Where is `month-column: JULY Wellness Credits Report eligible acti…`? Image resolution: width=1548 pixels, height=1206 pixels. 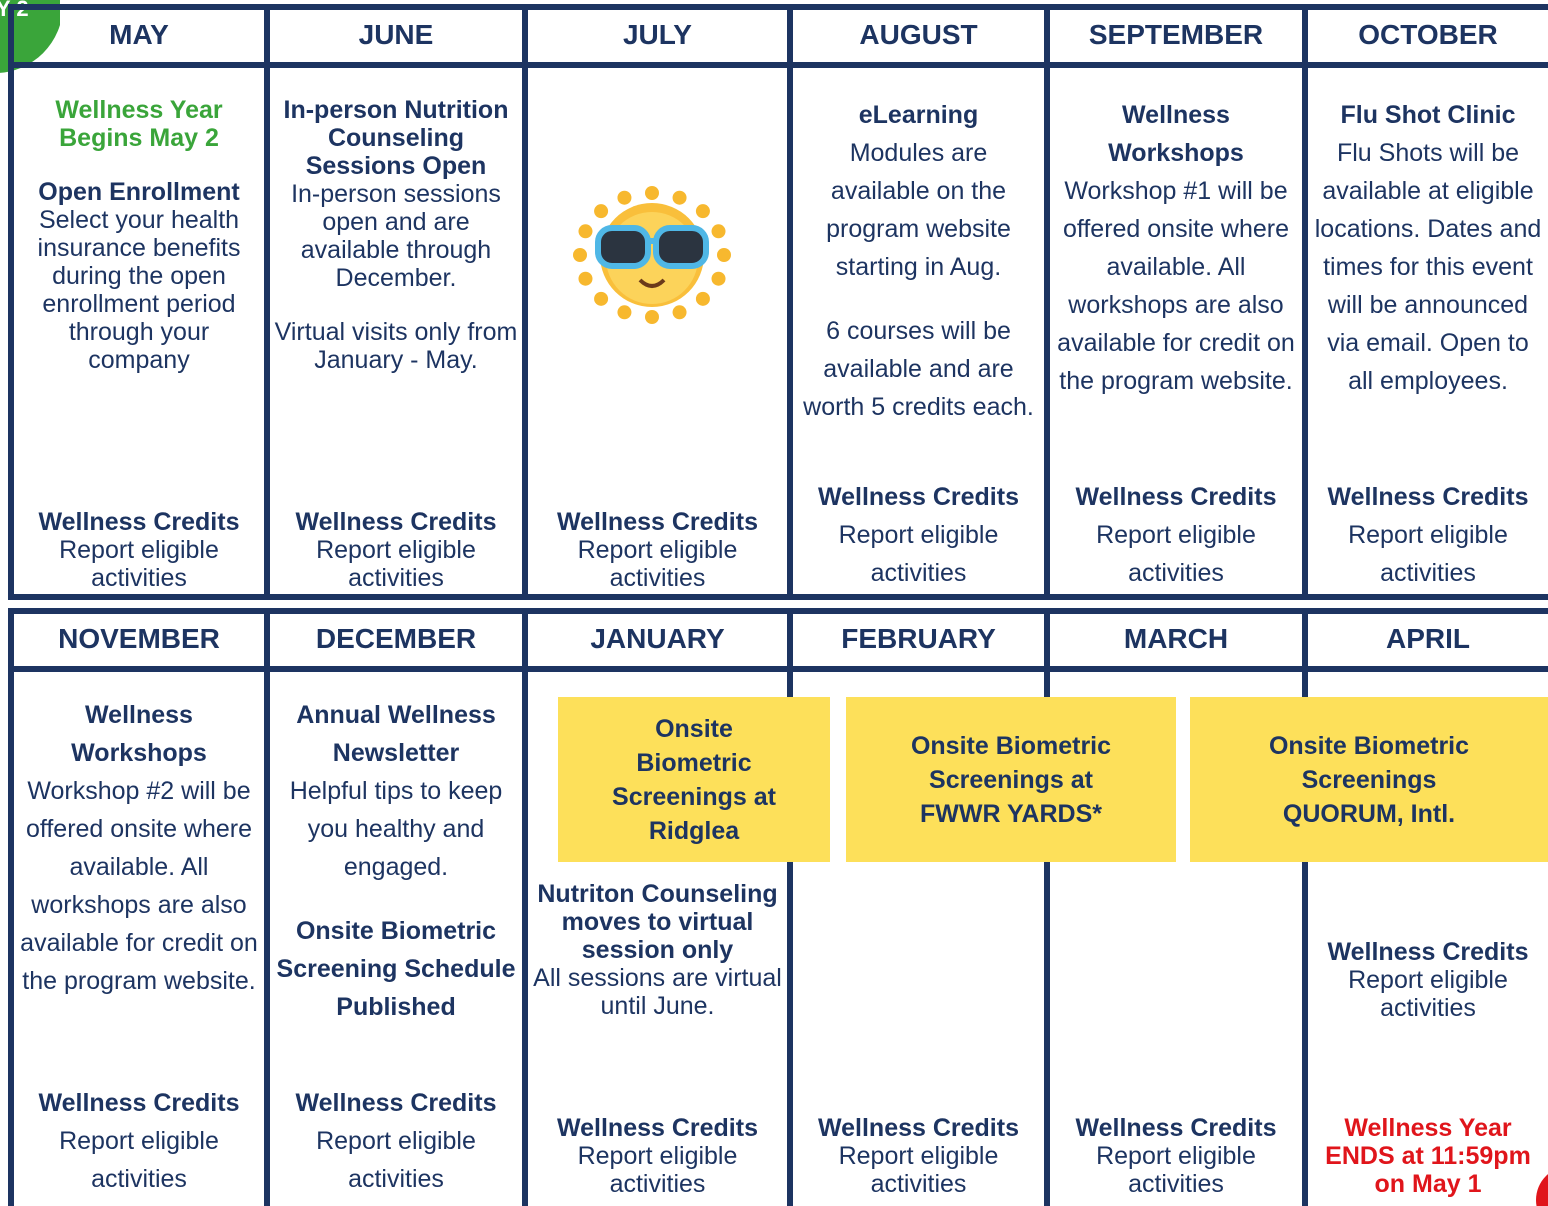 month-column: JULY Wellness Credits Report eligible acti… is located at coordinates (654, 304).